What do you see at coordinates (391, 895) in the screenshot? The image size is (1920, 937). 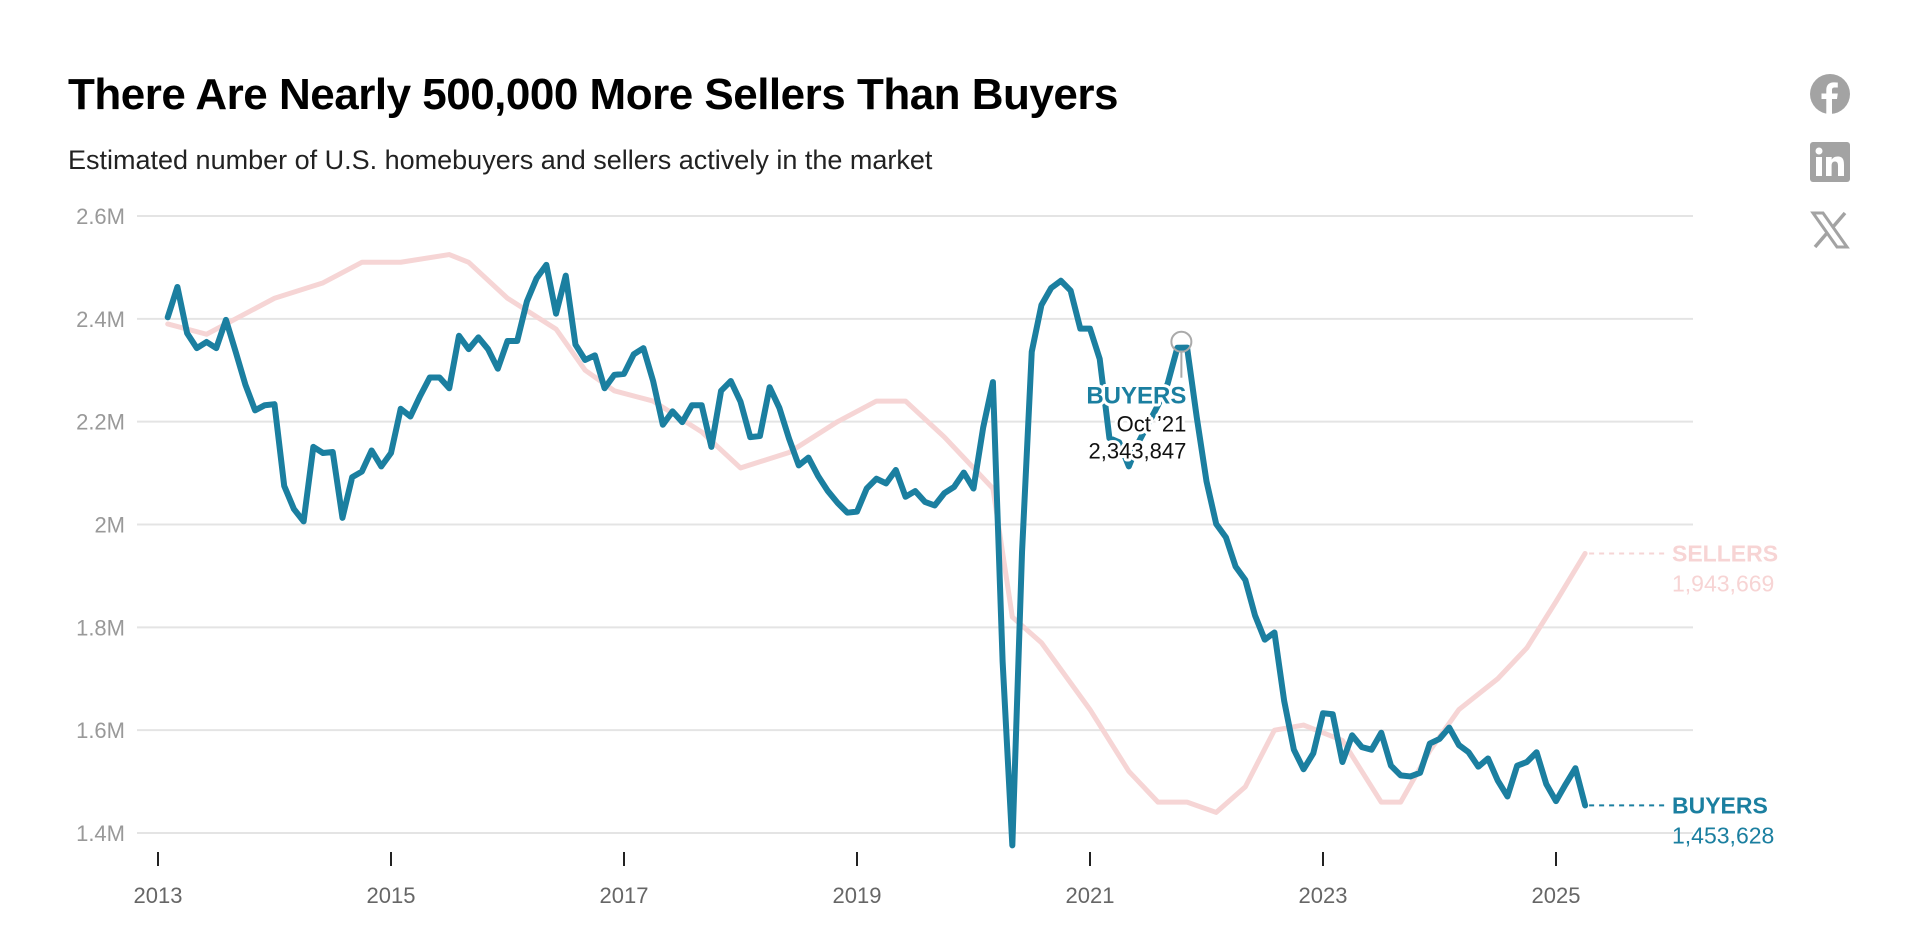 I see `x-tick-label: 2015` at bounding box center [391, 895].